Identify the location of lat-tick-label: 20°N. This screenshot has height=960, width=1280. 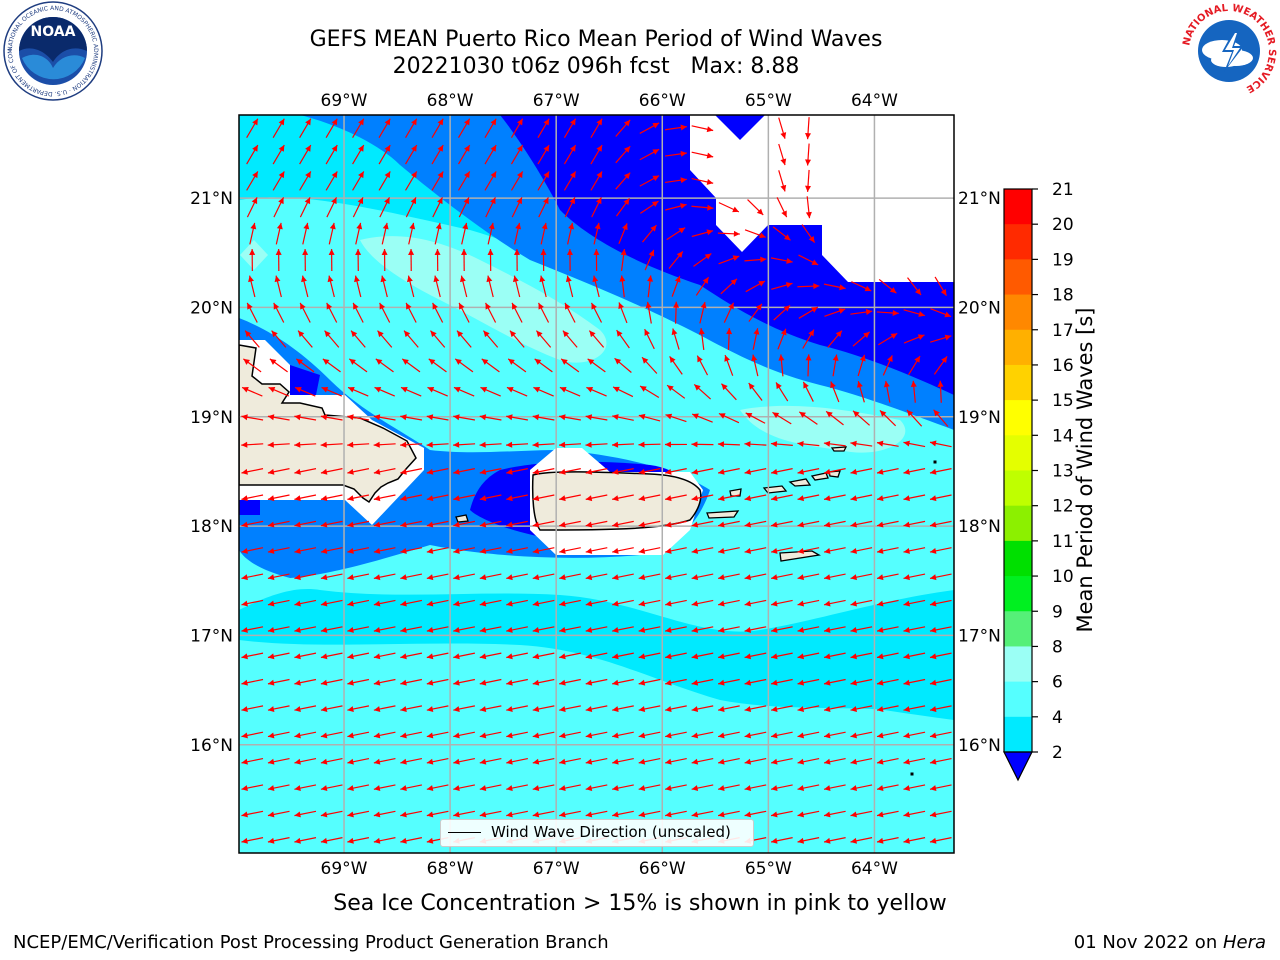
(979, 308).